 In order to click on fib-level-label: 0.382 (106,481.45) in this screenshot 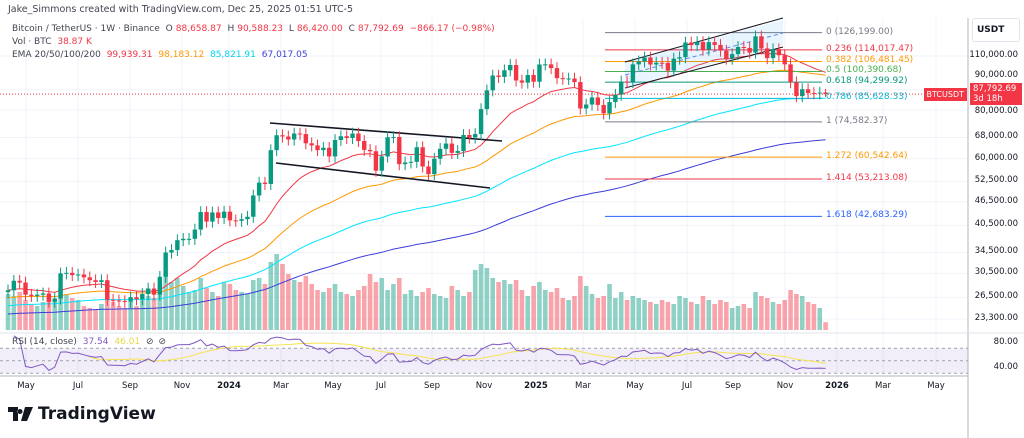, I will do `click(870, 60)`.